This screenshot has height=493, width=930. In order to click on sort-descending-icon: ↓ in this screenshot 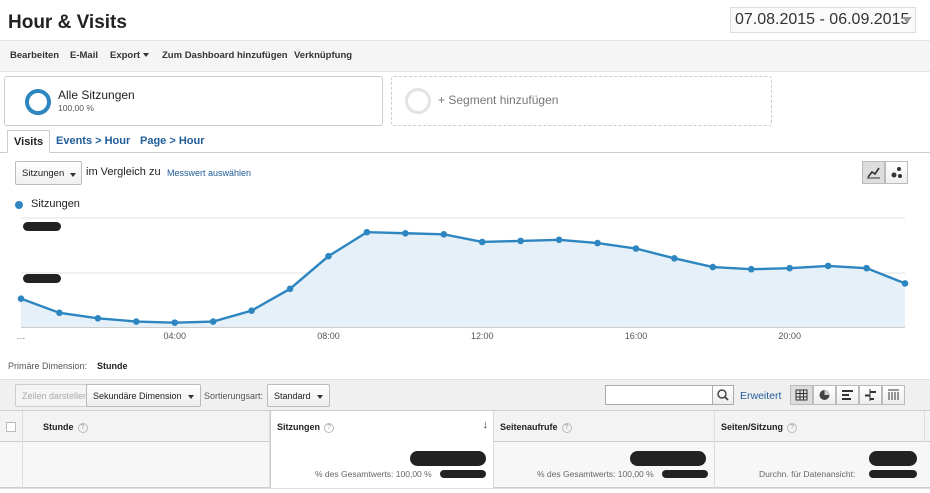, I will do `click(485, 425)`.